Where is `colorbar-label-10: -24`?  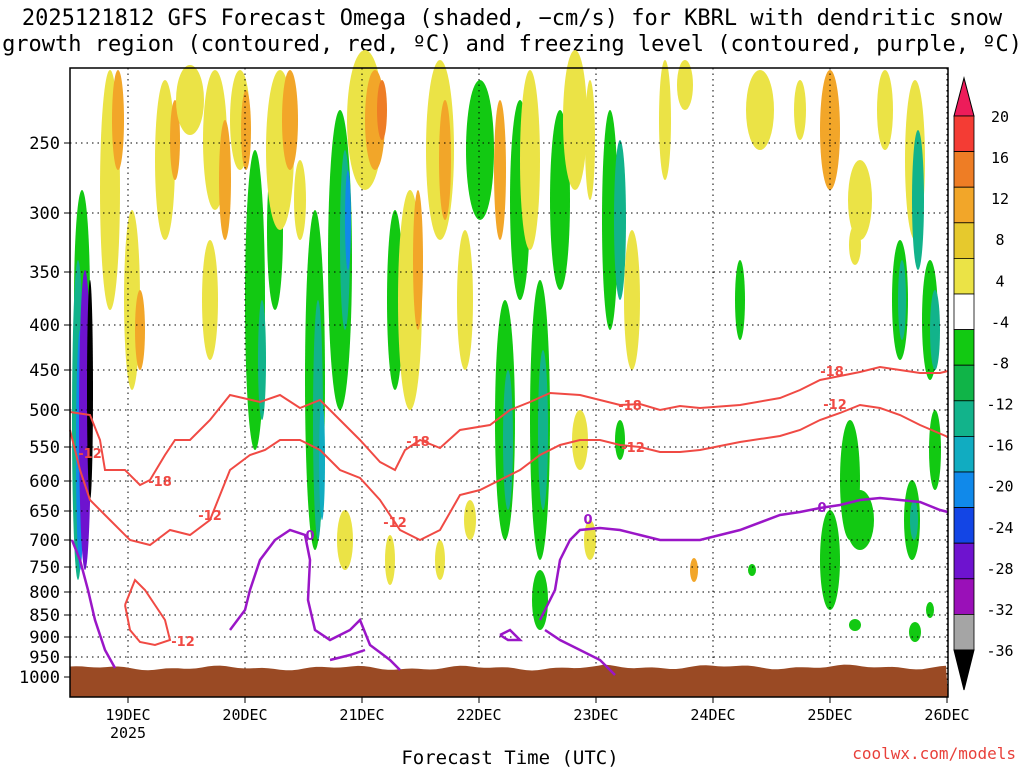 colorbar-label-10: -24 is located at coordinates (999, 528).